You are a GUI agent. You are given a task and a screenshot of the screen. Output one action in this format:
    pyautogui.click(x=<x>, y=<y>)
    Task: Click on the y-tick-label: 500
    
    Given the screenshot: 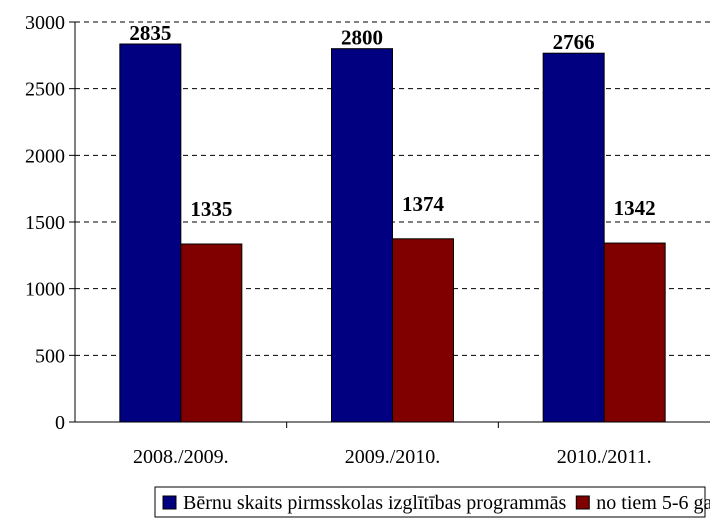 What is the action you would take?
    pyautogui.click(x=50, y=356)
    